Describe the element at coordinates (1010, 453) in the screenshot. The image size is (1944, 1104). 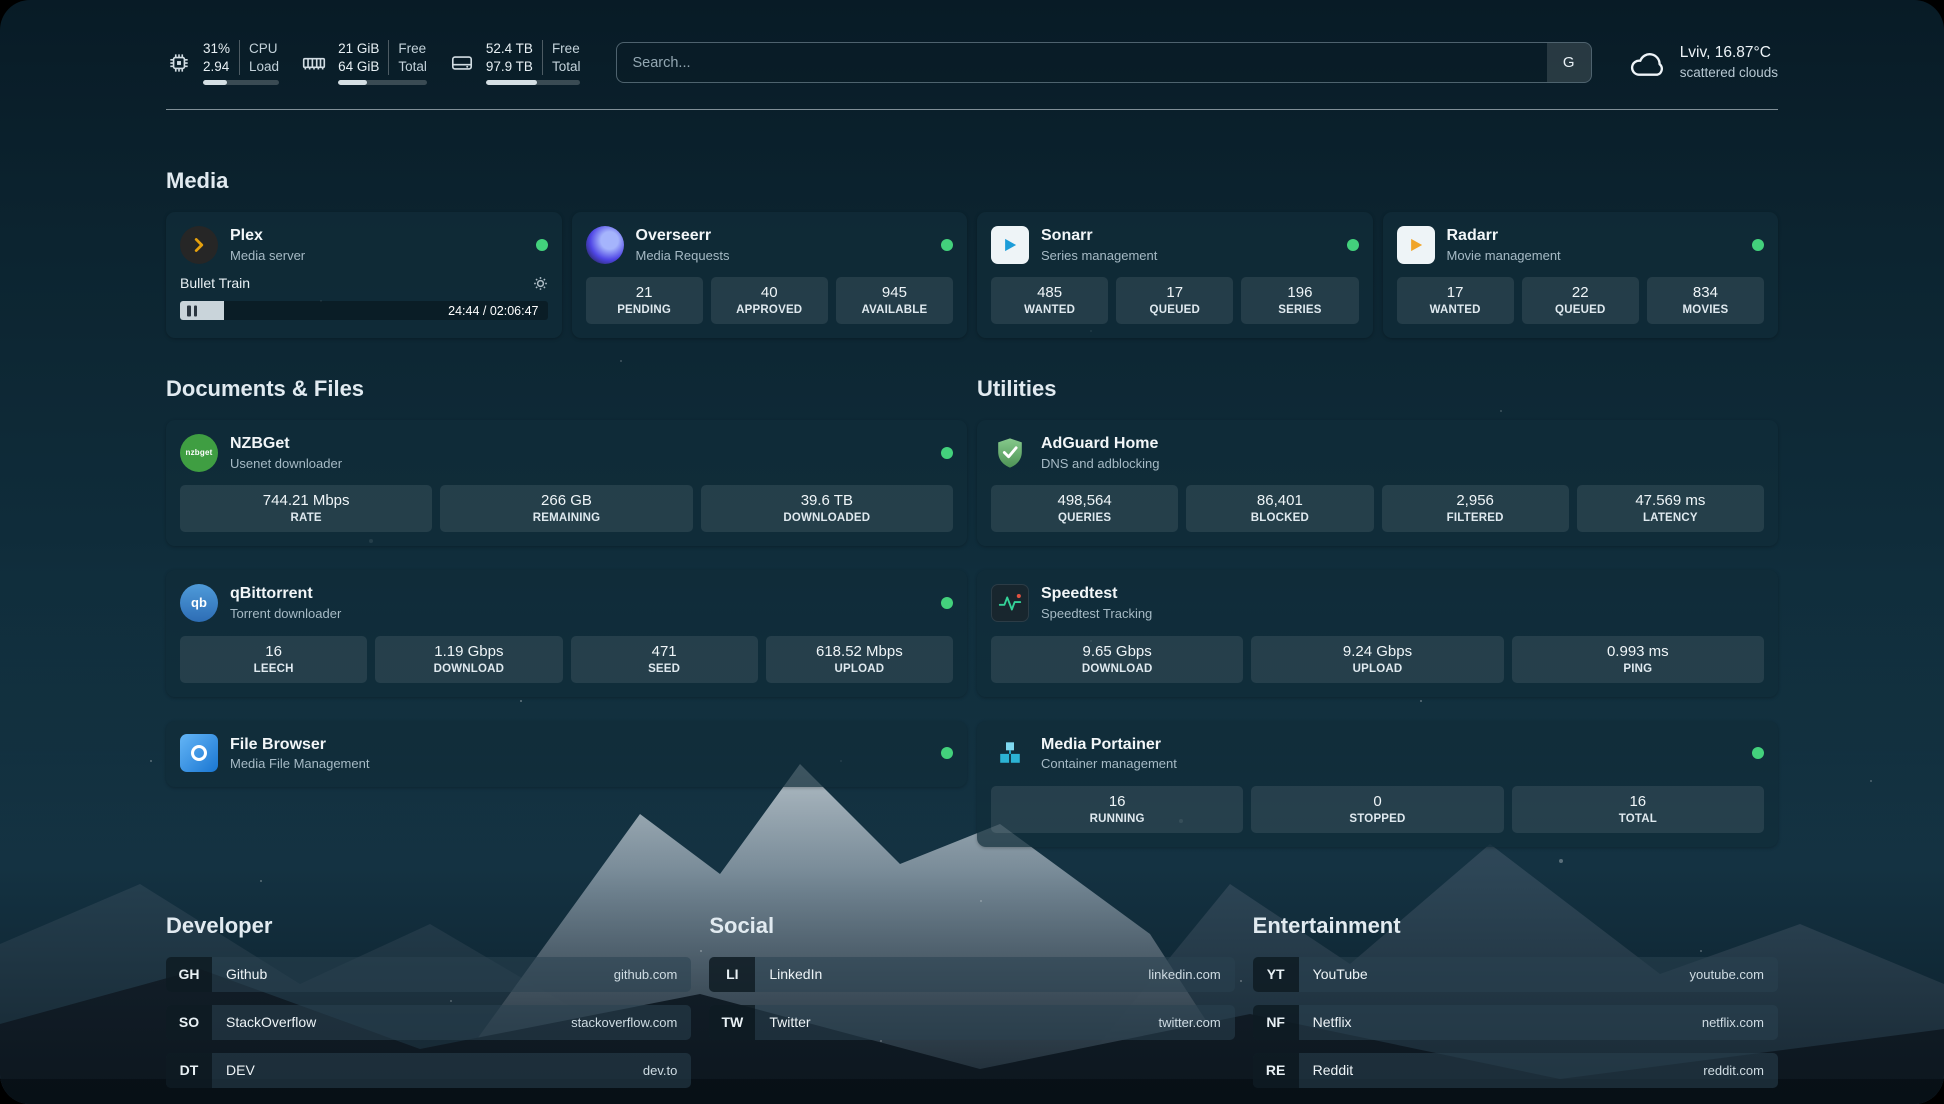
I see `adguard-shield-icon` at that location.